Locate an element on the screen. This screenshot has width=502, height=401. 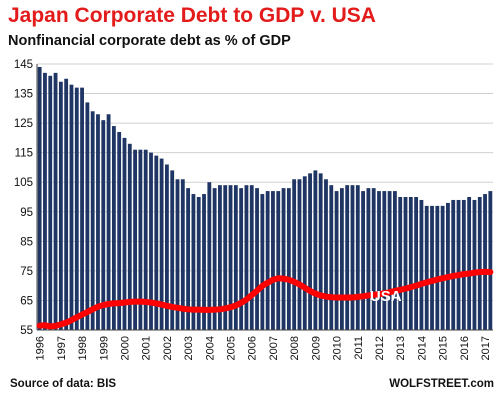
chart-subtitle: Nonfinancial corporate debt as % of GDP is located at coordinates (149, 41).